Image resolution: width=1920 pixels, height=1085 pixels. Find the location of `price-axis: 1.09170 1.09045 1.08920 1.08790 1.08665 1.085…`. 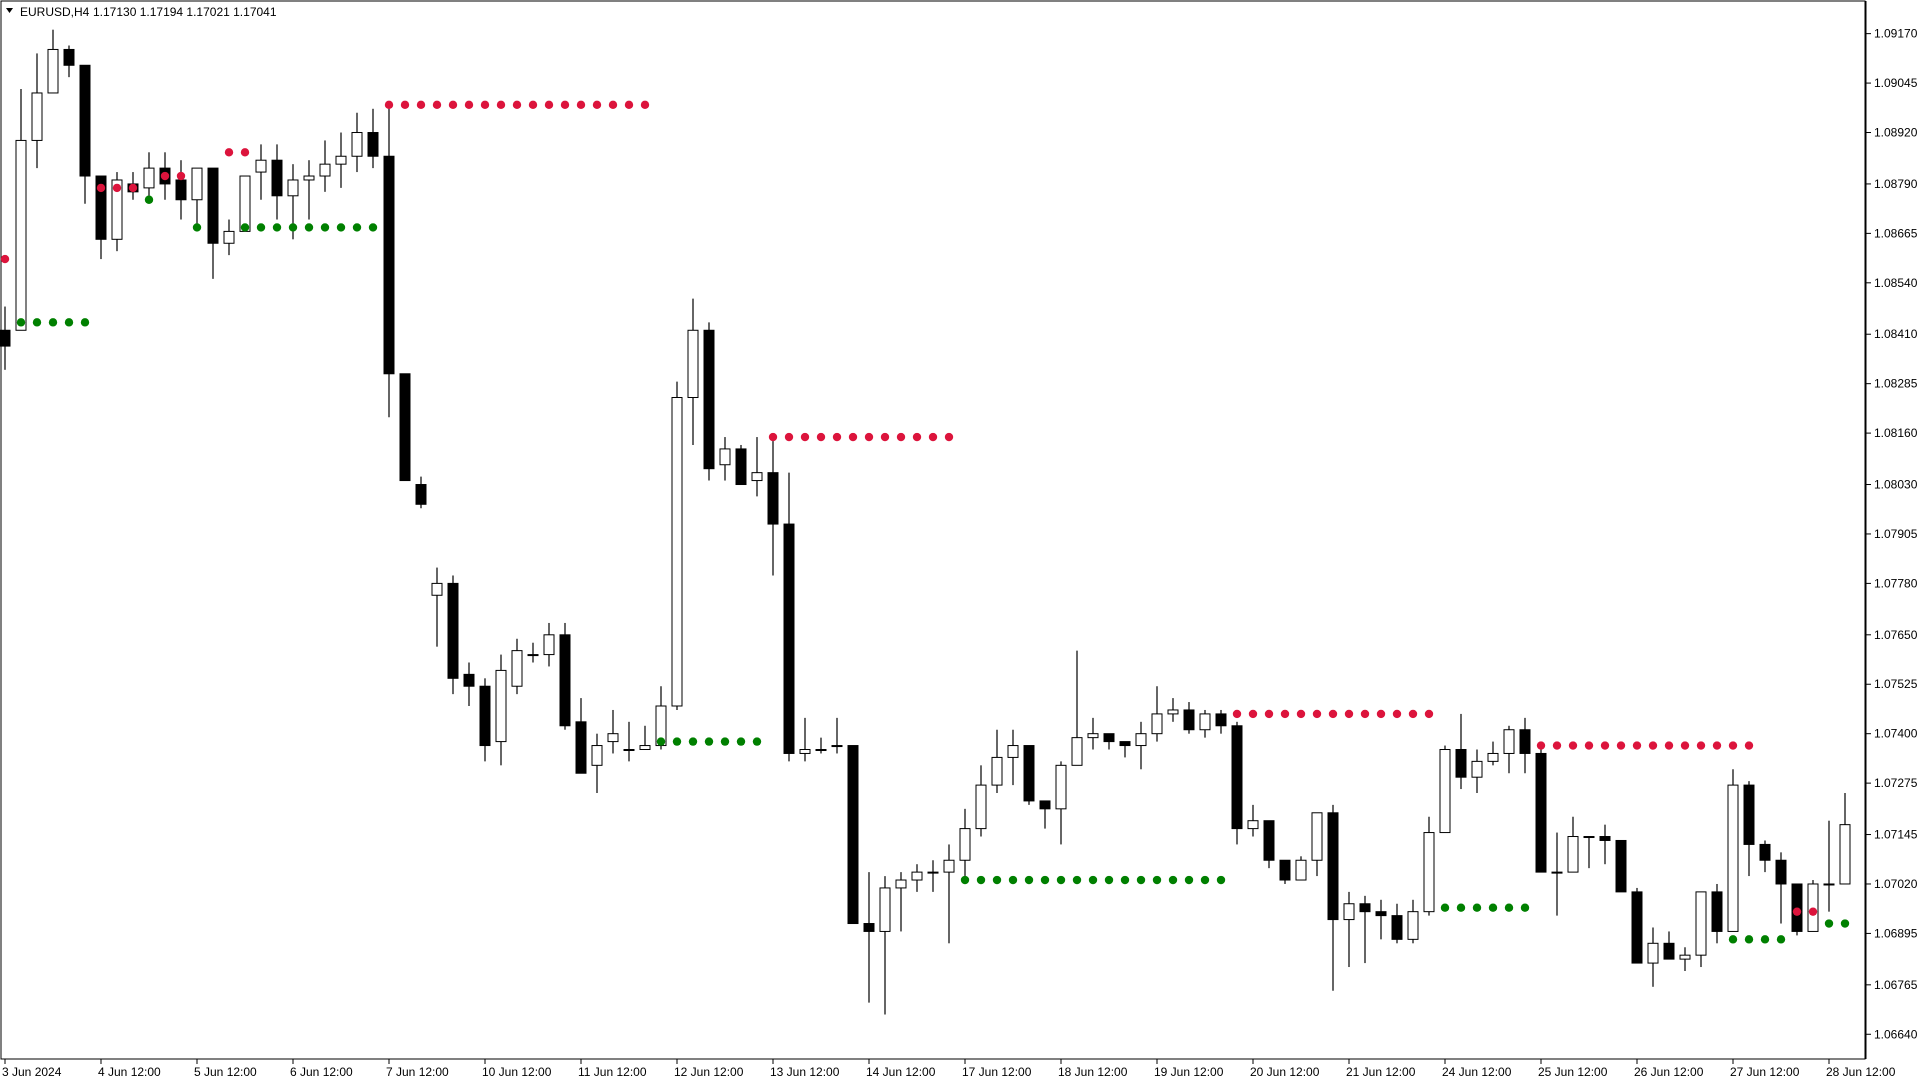

price-axis: 1.09170 1.09045 1.08920 1.08790 1.08665 1.085… is located at coordinates (1891, 530).